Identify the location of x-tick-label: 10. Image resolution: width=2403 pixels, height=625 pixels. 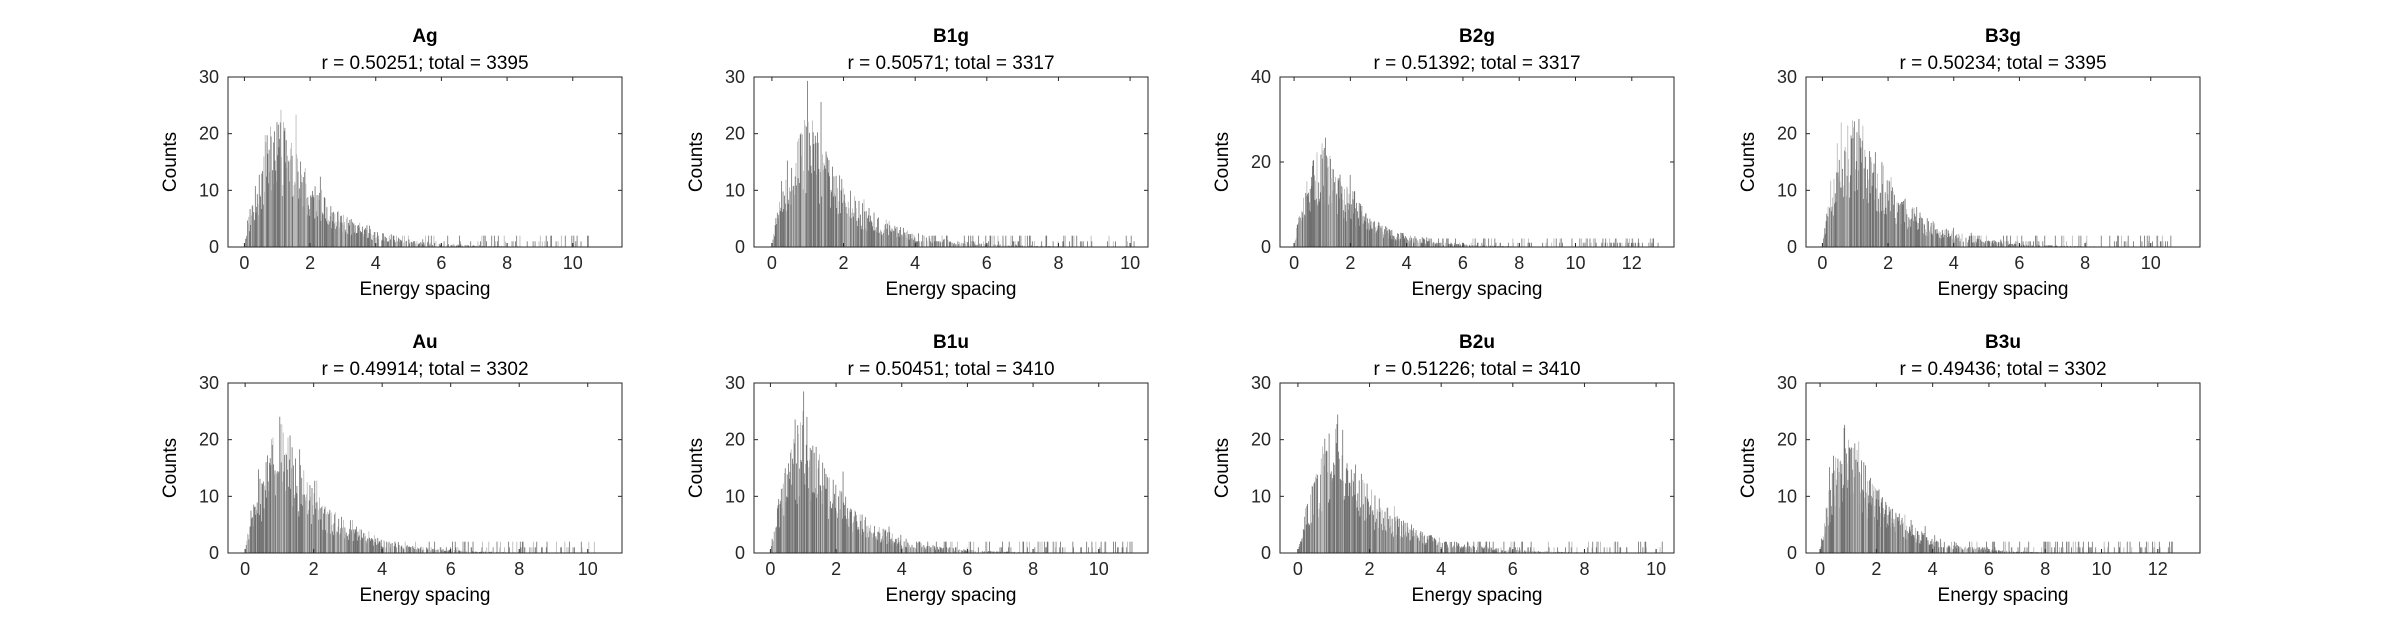
(2151, 263).